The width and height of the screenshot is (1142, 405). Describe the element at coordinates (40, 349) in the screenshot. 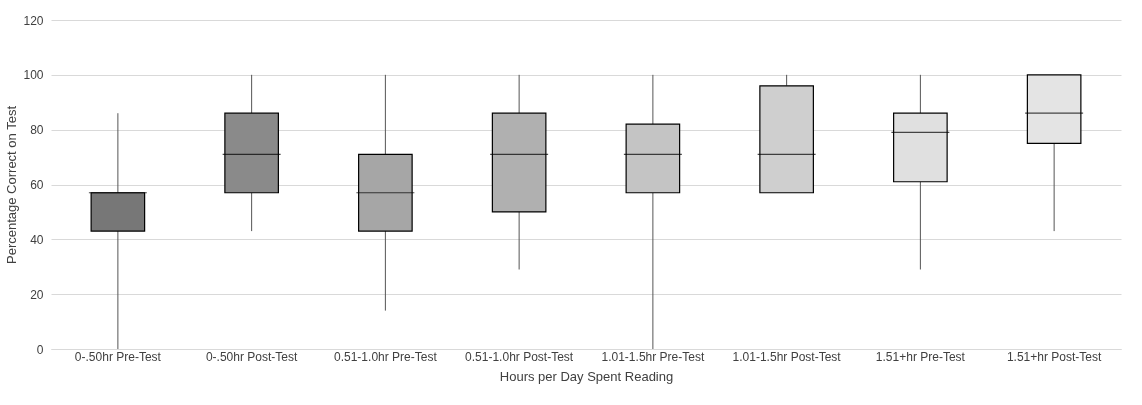

I see `y-tick-label: 0` at that location.